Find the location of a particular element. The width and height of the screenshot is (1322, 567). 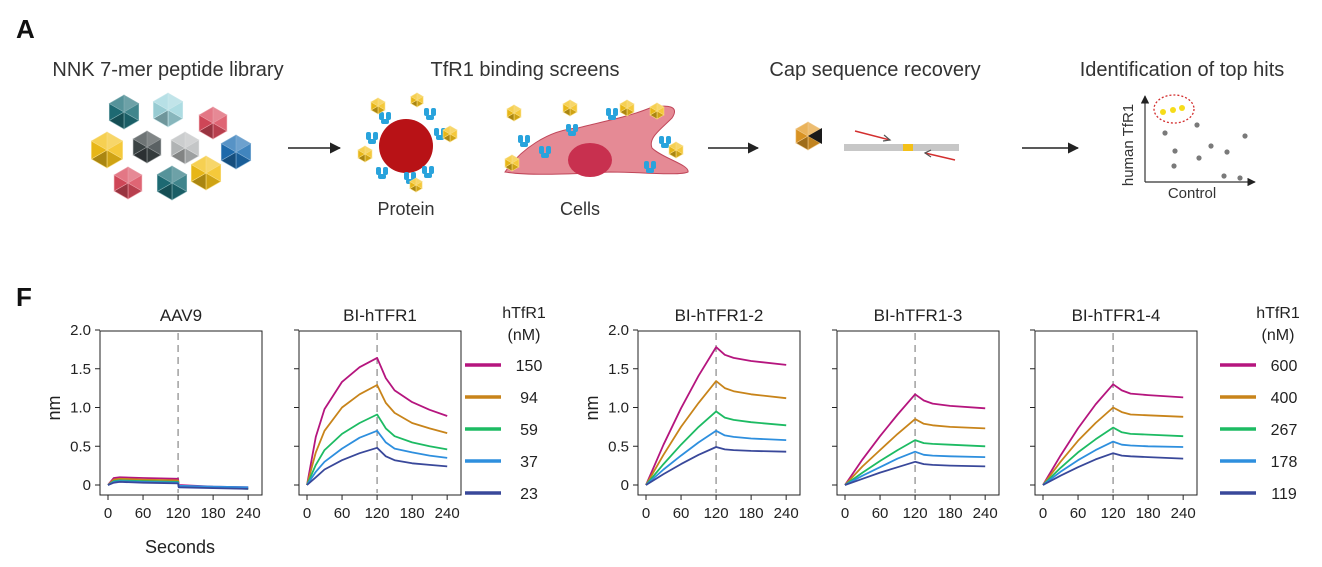

forward-primer is located at coordinates (872, 135).